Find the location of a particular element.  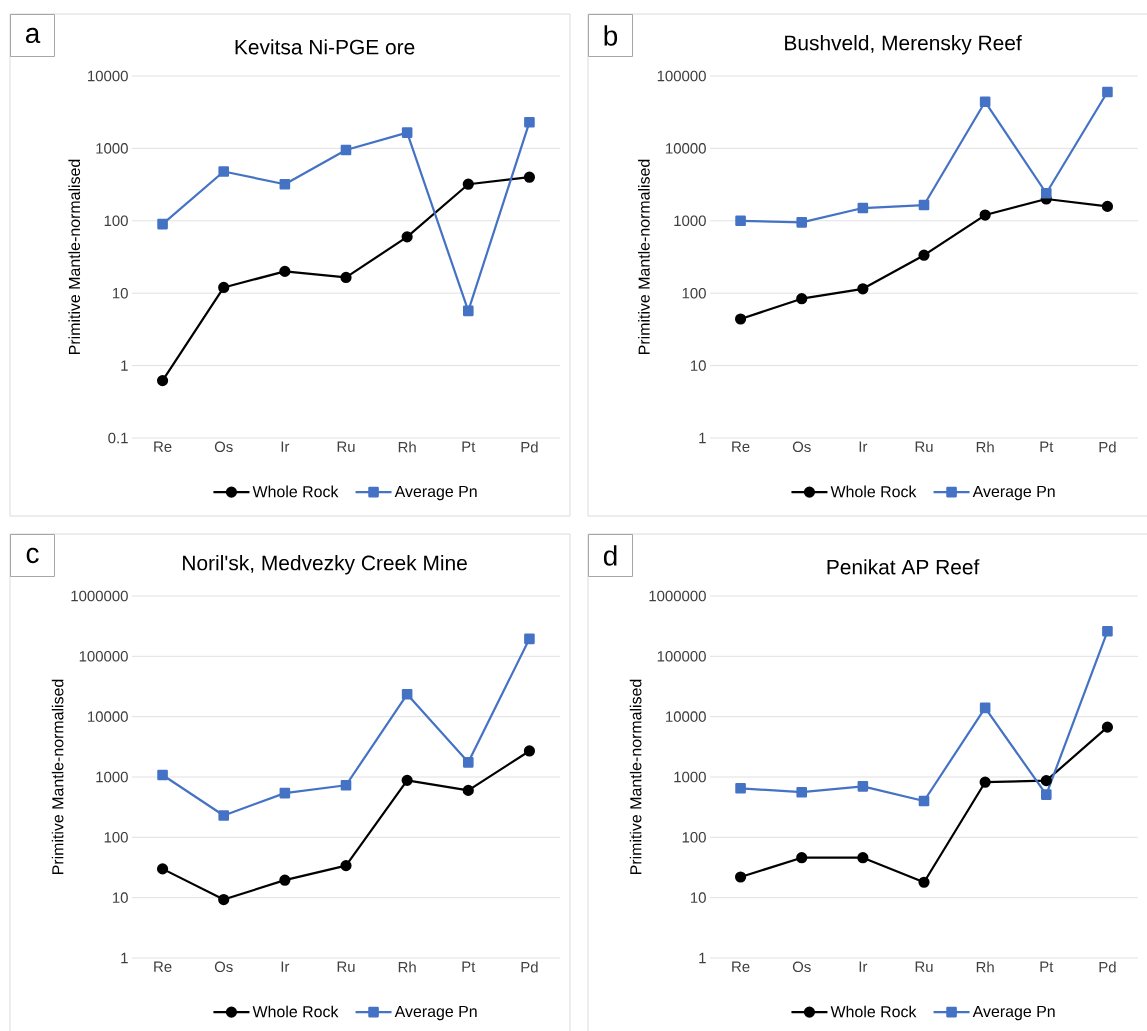

text: b is located at coordinates (611, 35).